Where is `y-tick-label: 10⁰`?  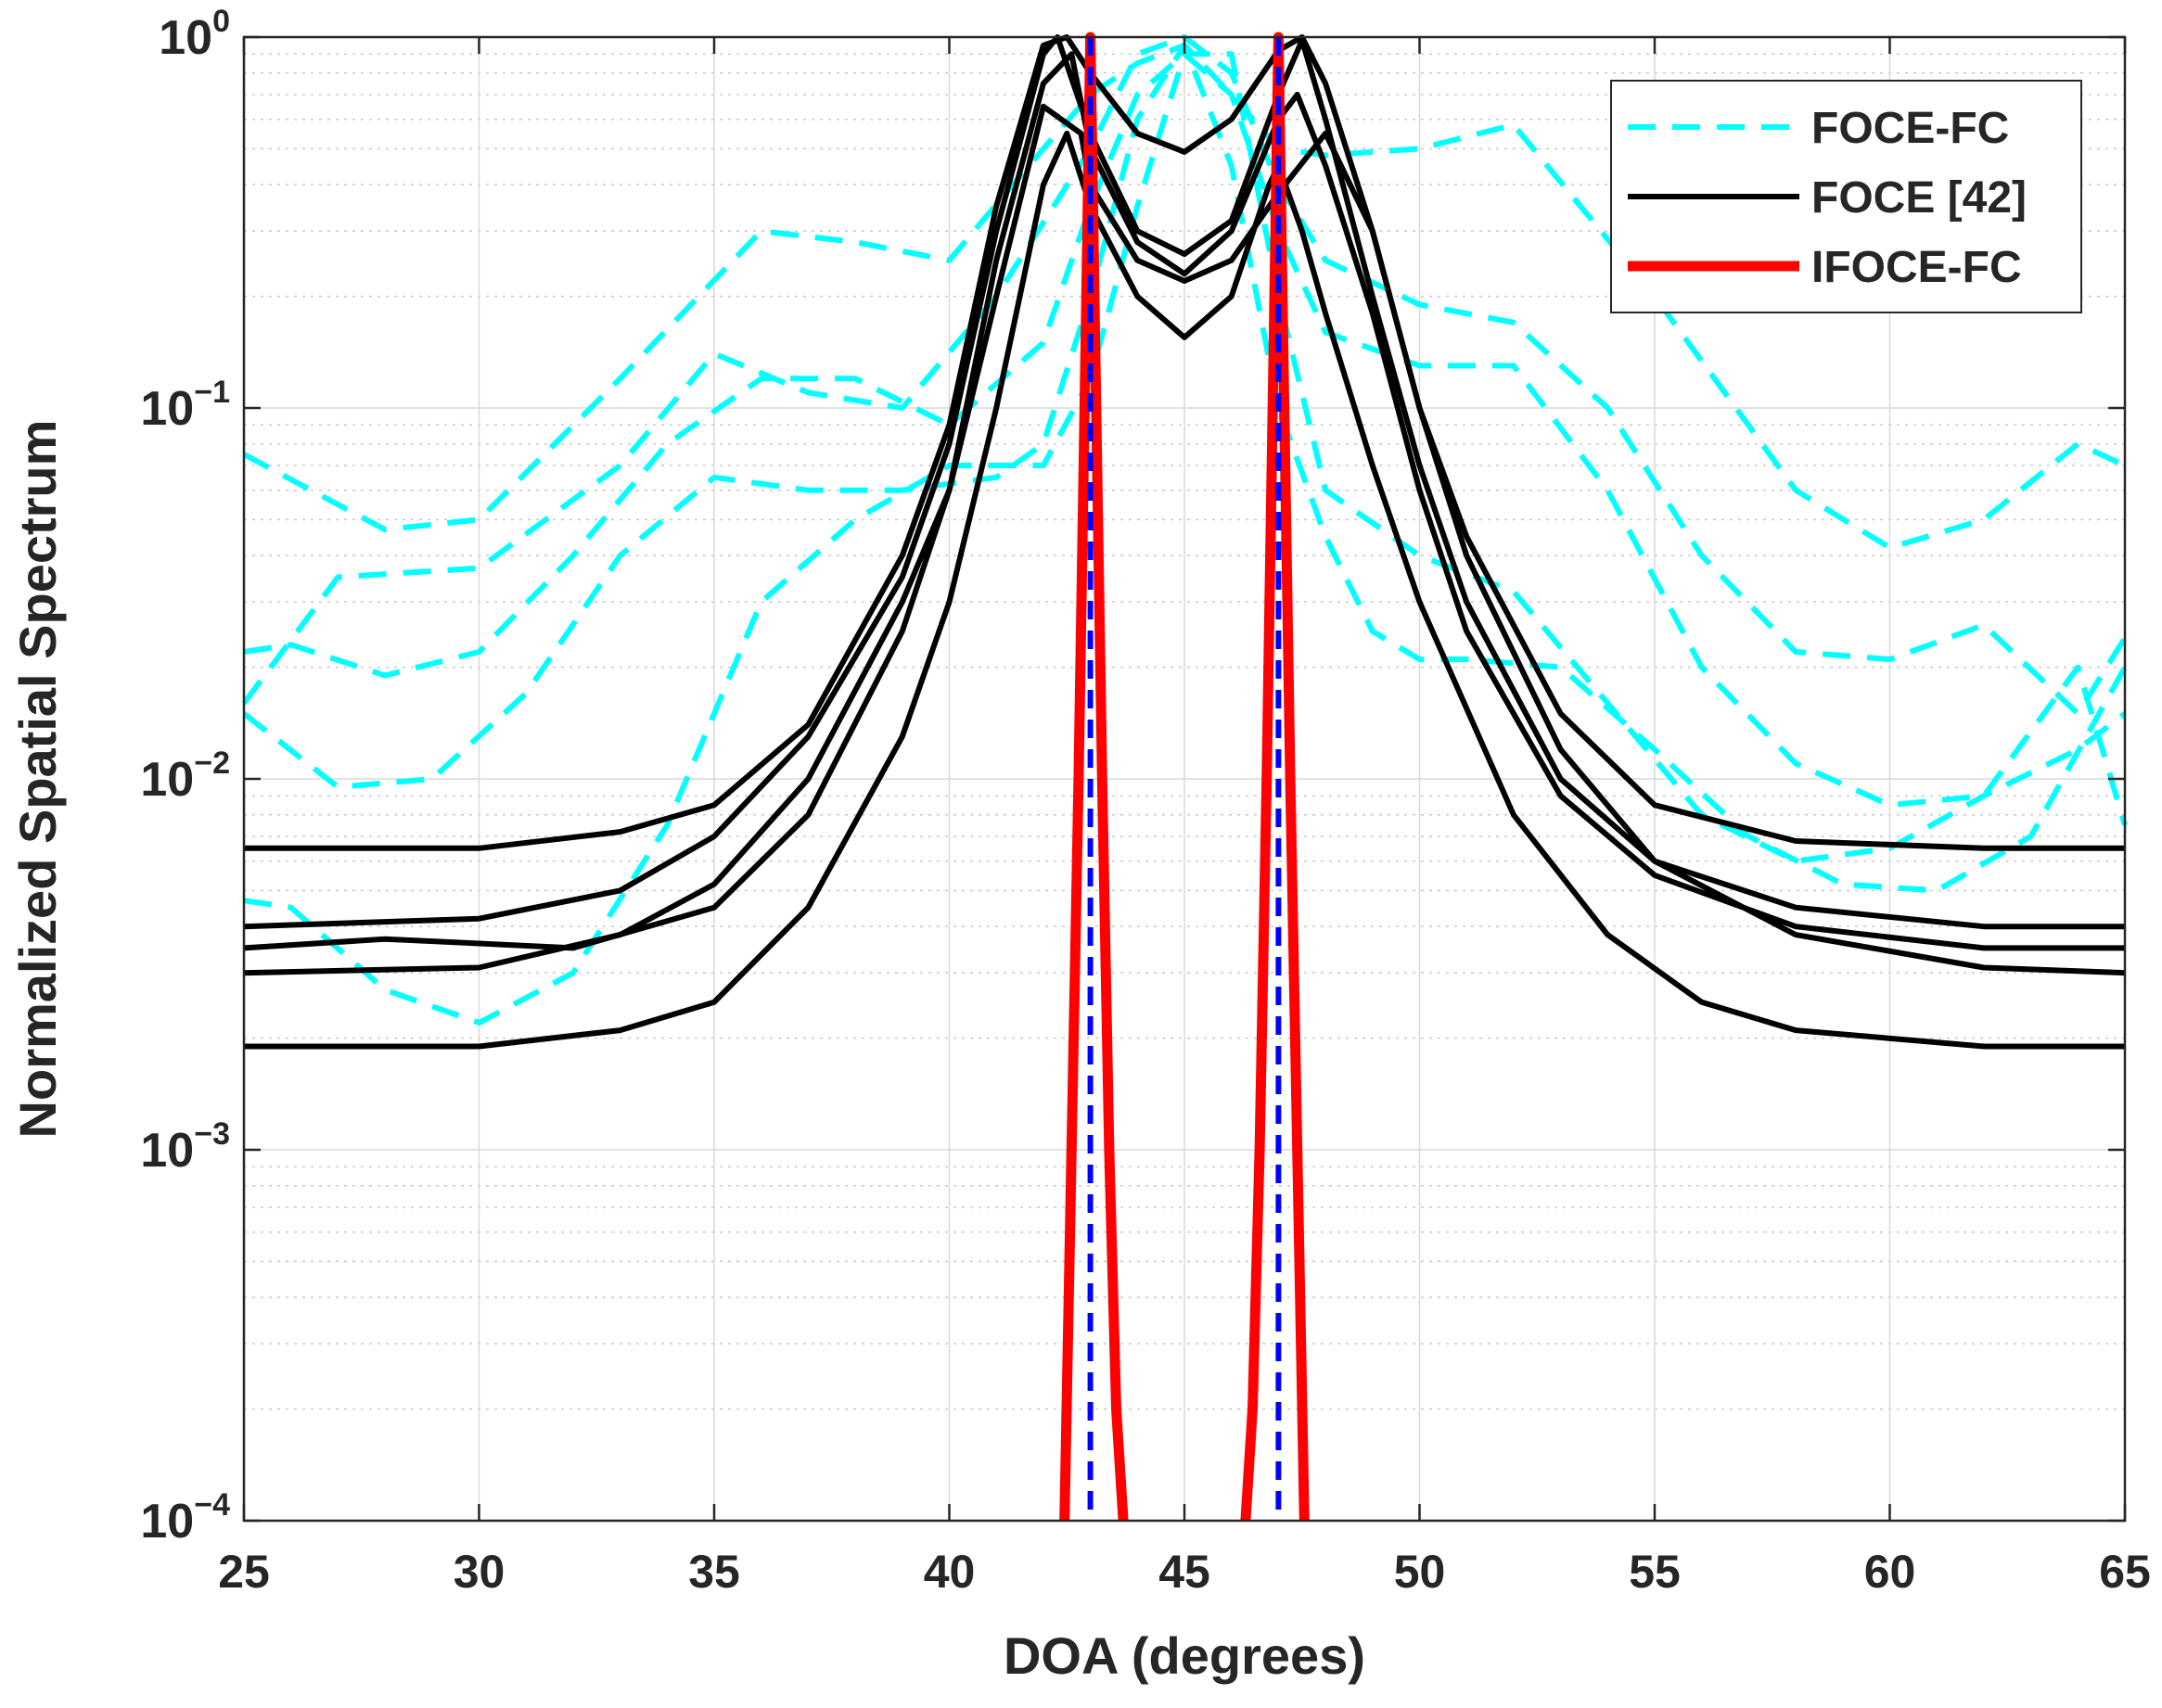 y-tick-label: 10⁰ is located at coordinates (194, 34).